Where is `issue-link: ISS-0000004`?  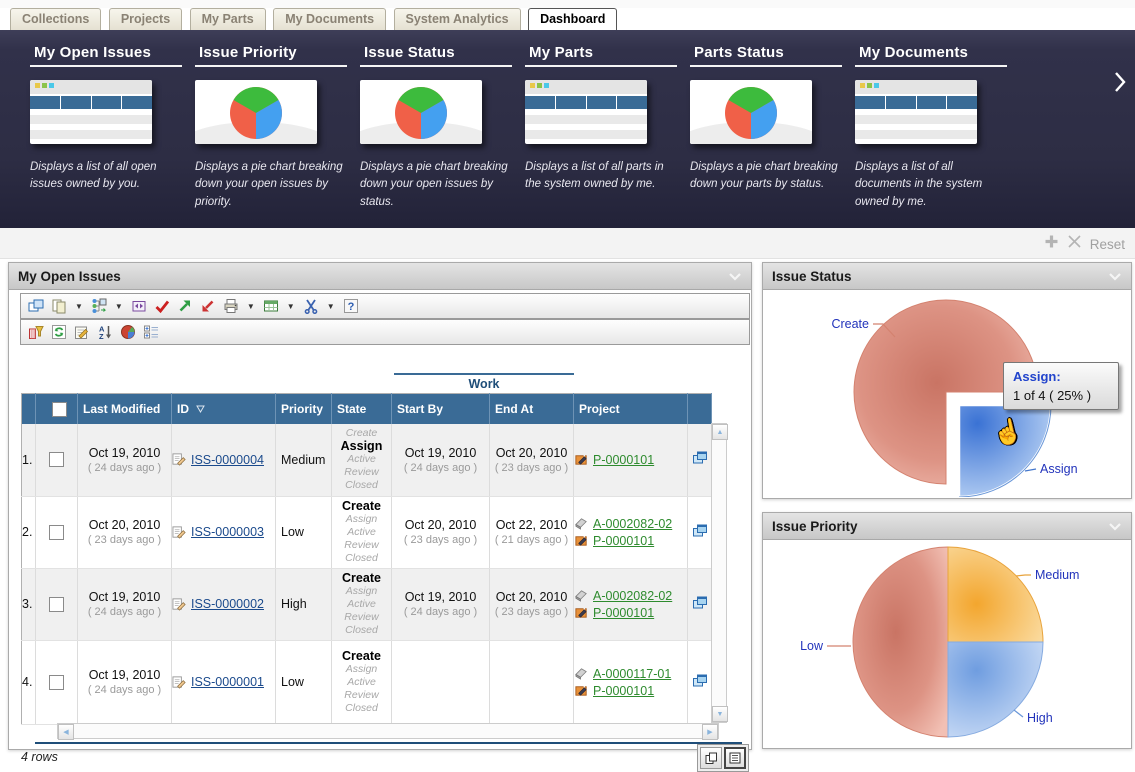
issue-link: ISS-0000004 is located at coordinates (227, 459).